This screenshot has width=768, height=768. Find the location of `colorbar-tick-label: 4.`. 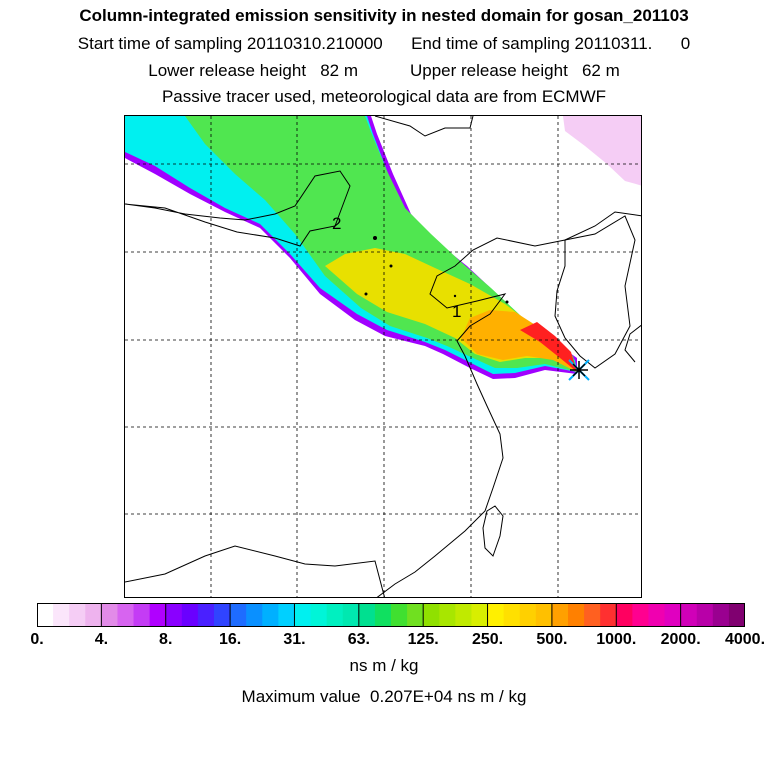

colorbar-tick-label: 4. is located at coordinates (101, 639).